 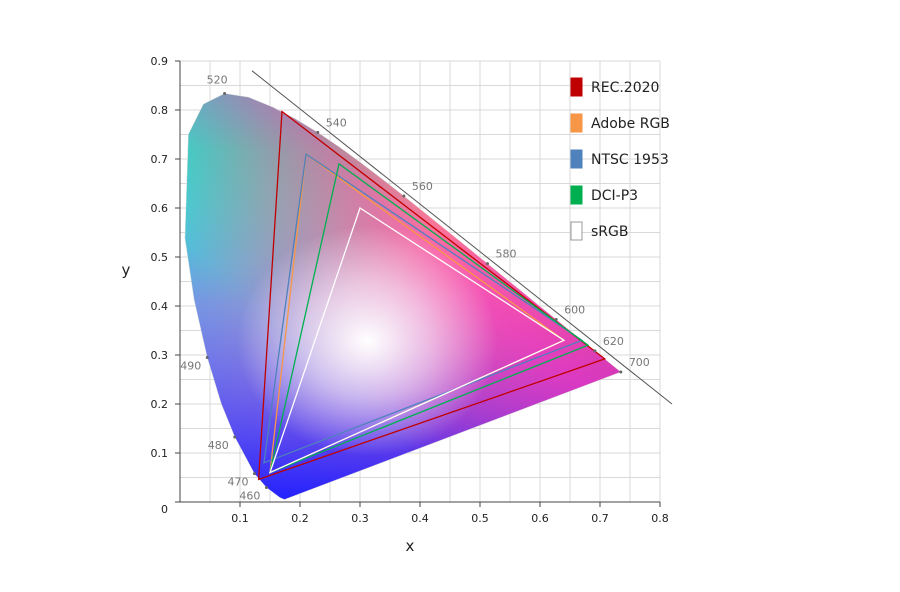 What do you see at coordinates (160, 306) in the screenshot?
I see `y-tick-label: 0.4` at bounding box center [160, 306].